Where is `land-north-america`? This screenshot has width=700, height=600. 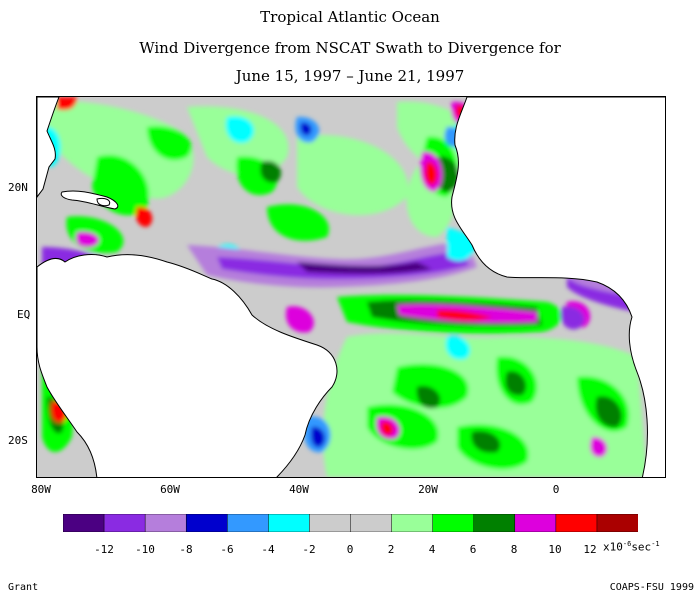
land-north-america is located at coordinates (48, 147).